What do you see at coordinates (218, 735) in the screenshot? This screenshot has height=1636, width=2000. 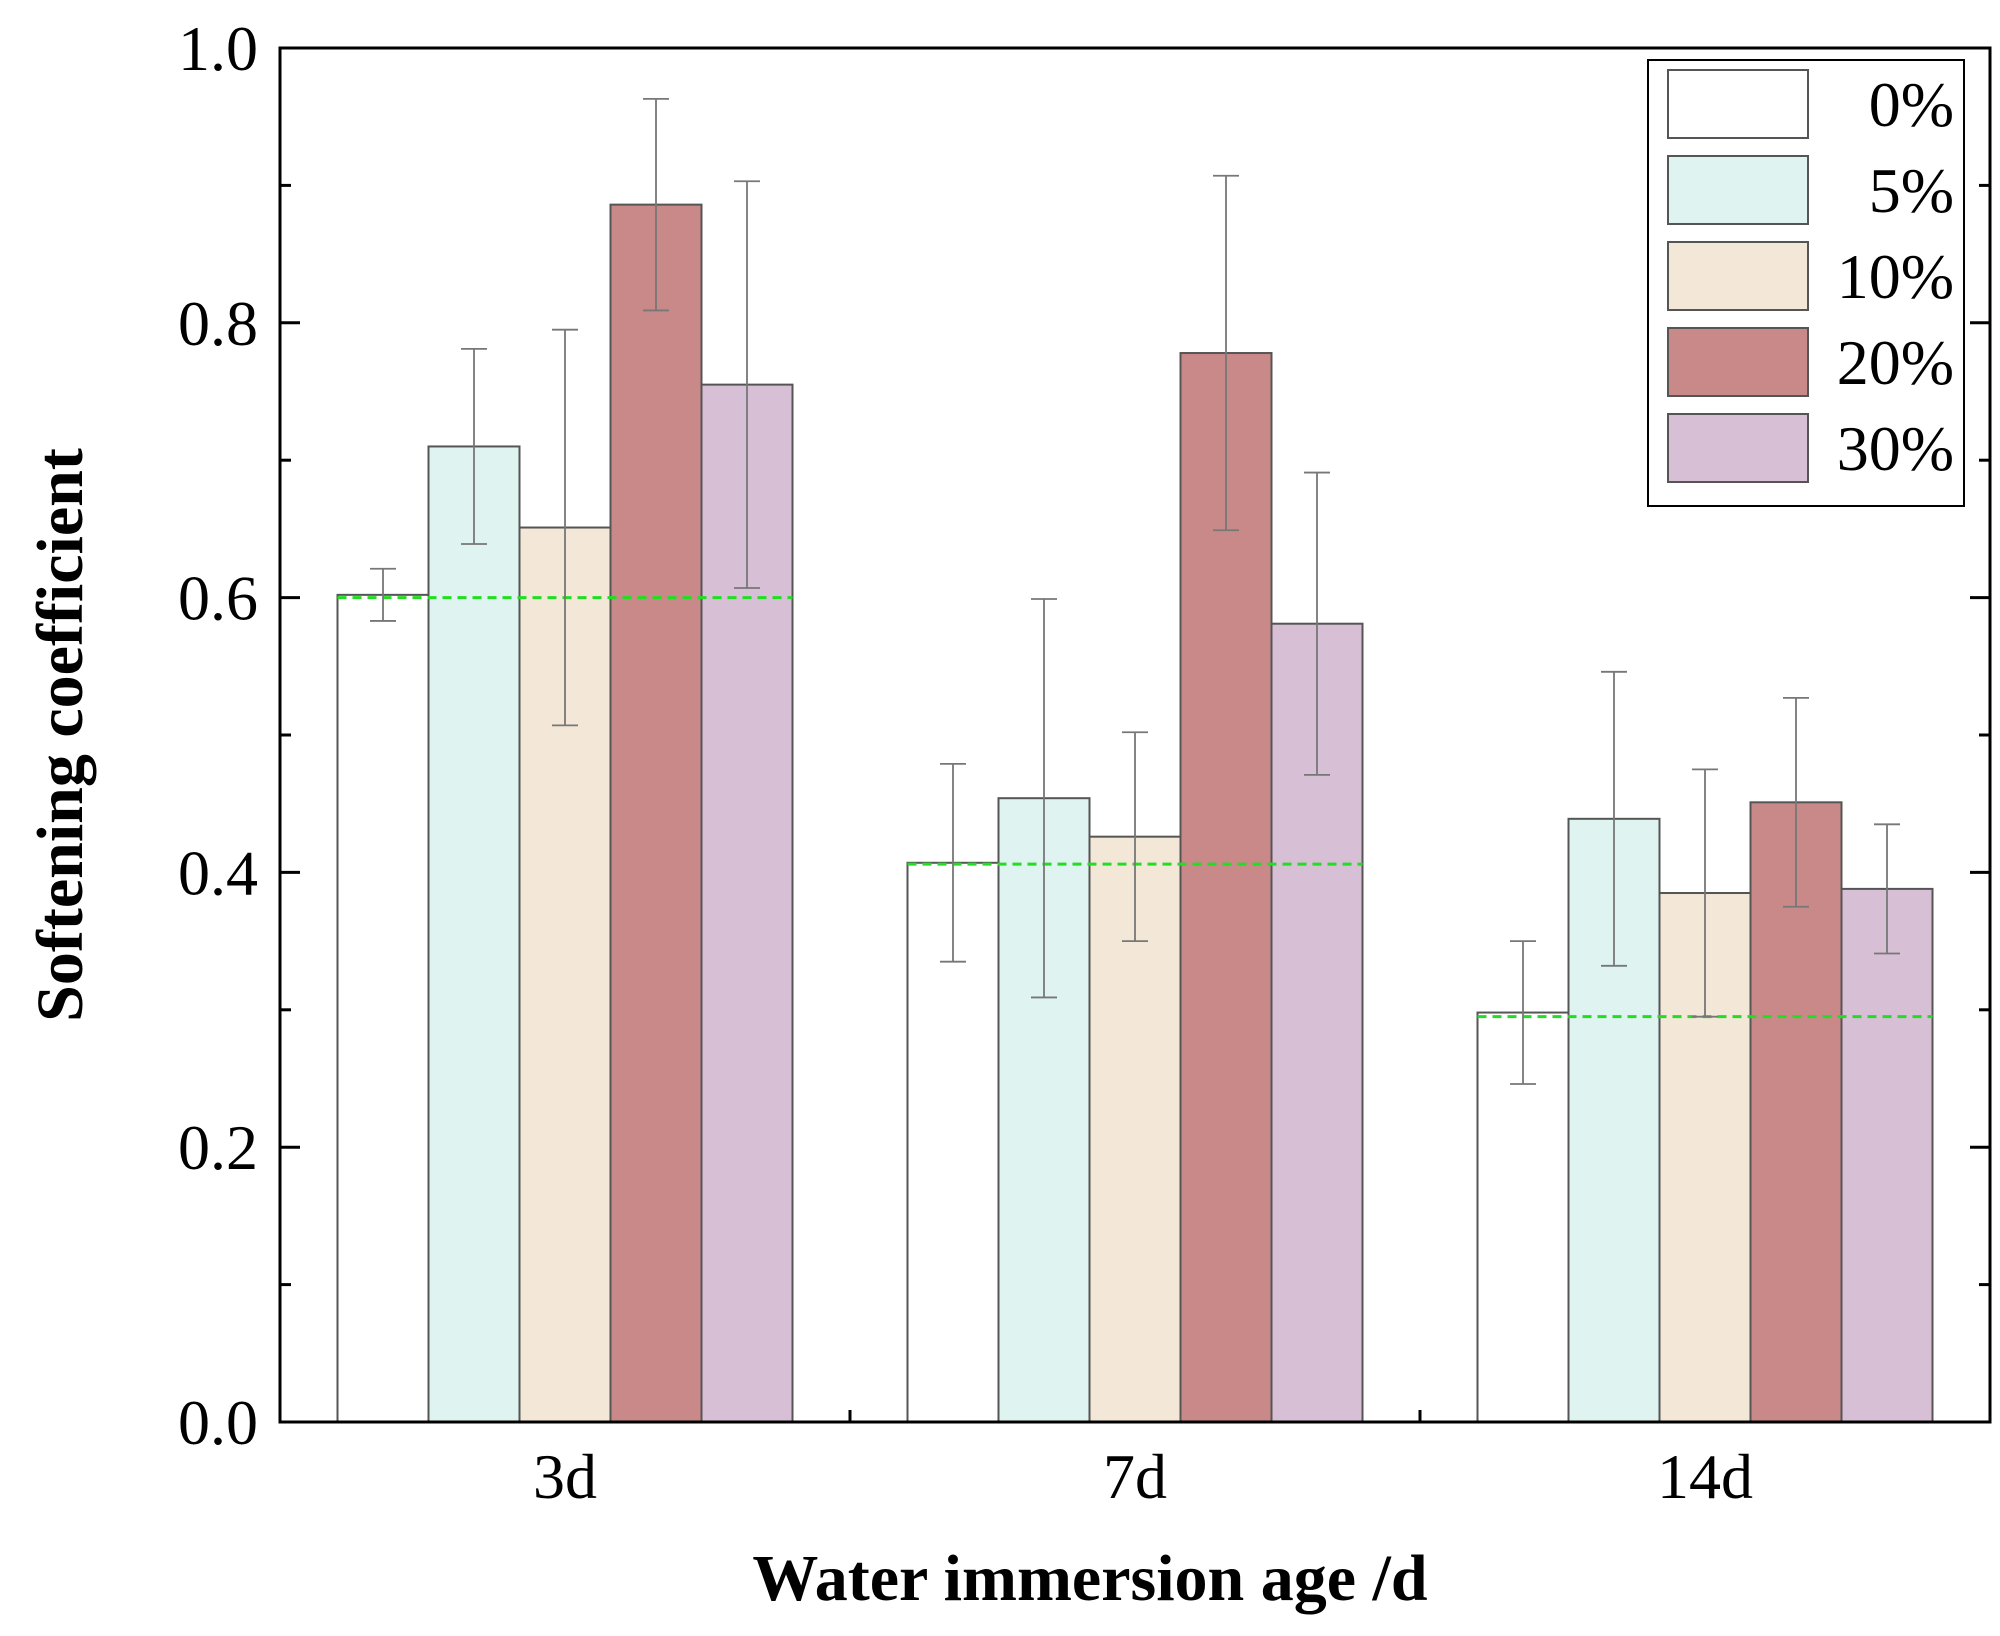 I see `y-tick-labels: 0.0 0.2 0.4 0.6 0.8 1.0` at bounding box center [218, 735].